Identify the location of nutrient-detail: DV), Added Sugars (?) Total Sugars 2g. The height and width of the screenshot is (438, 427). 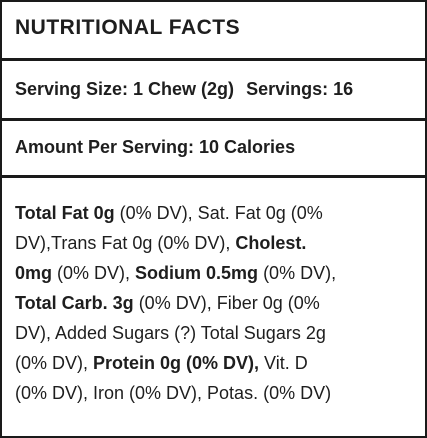
(170, 333).